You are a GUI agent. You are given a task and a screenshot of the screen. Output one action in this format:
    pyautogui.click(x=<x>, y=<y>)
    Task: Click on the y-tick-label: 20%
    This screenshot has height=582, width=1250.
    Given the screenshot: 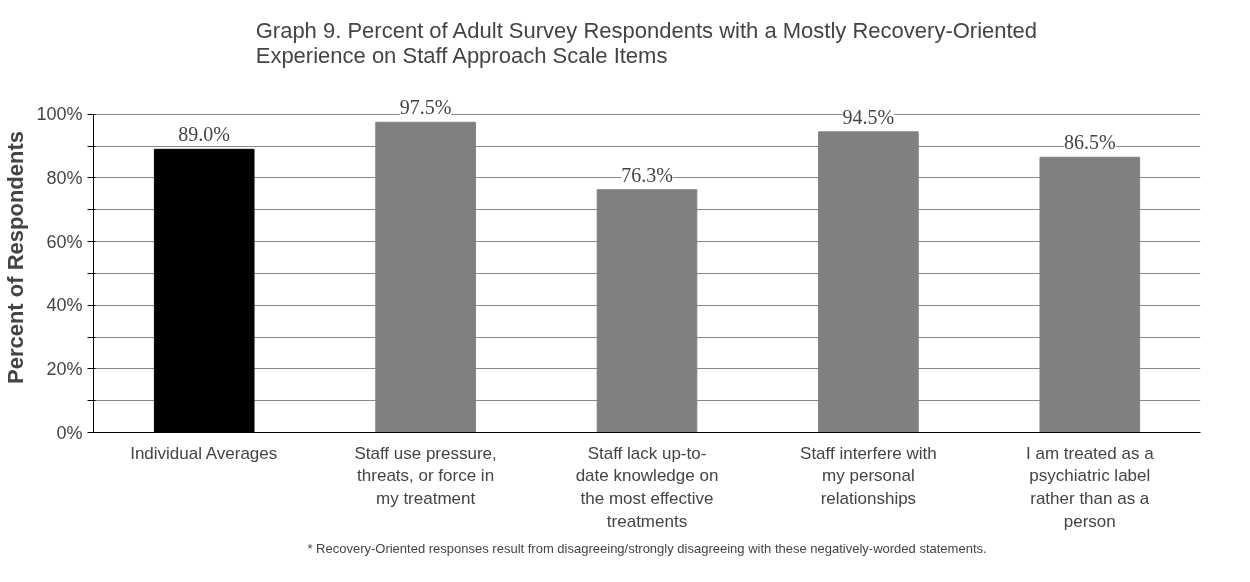 What is the action you would take?
    pyautogui.click(x=64, y=368)
    